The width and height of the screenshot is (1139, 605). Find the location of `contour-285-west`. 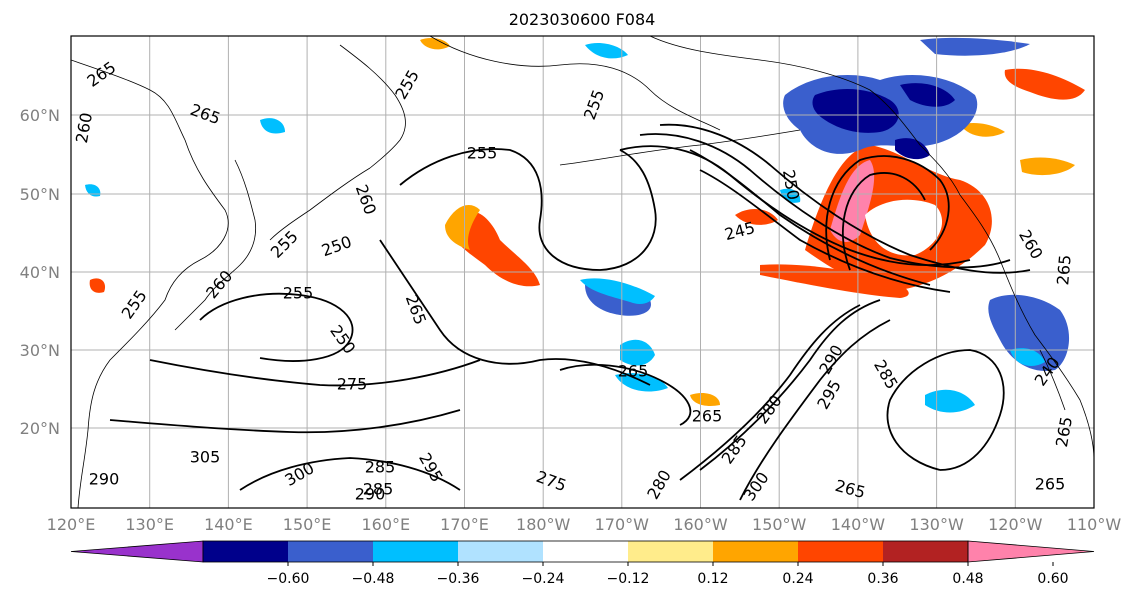

contour-285-west is located at coordinates (285, 421).